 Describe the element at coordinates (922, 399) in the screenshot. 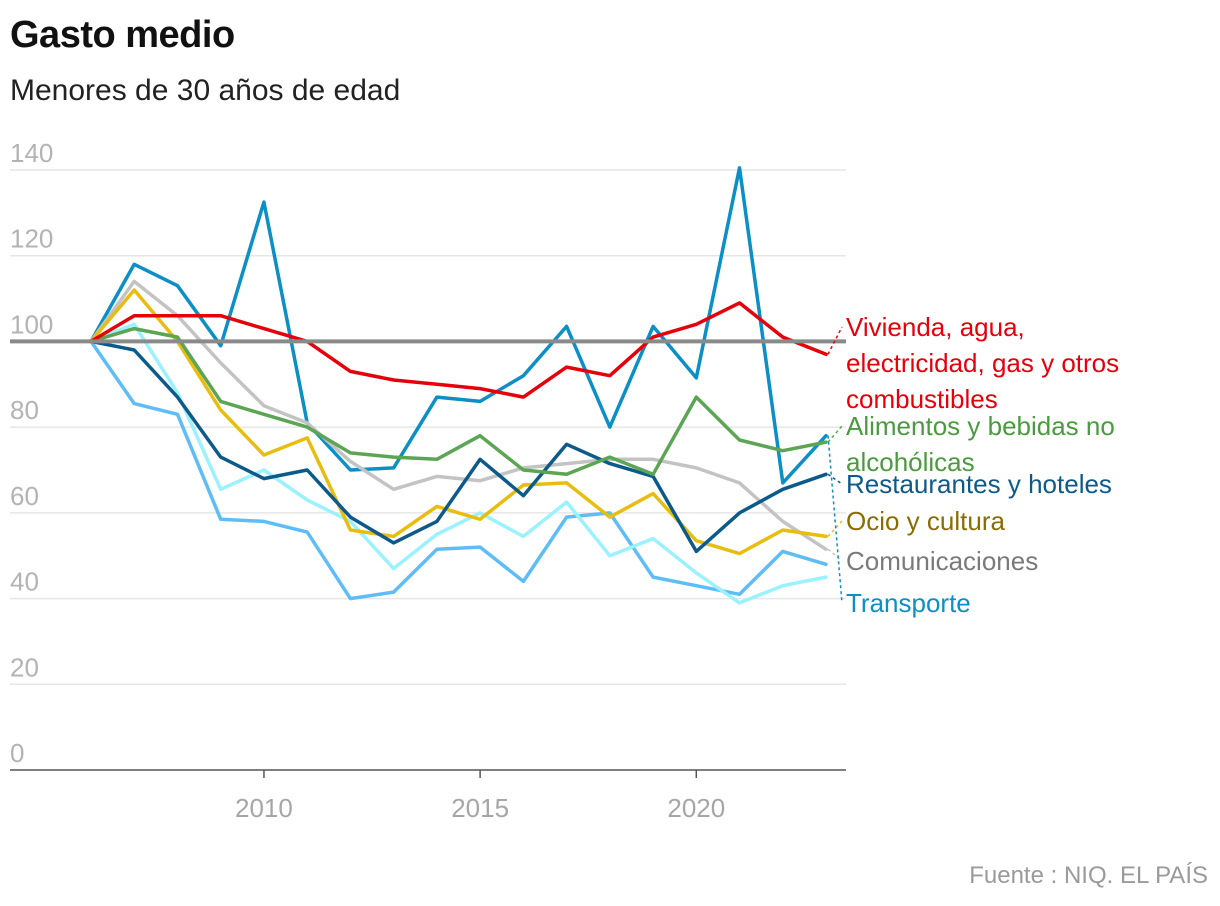

I see `series-label: combustibles` at that location.